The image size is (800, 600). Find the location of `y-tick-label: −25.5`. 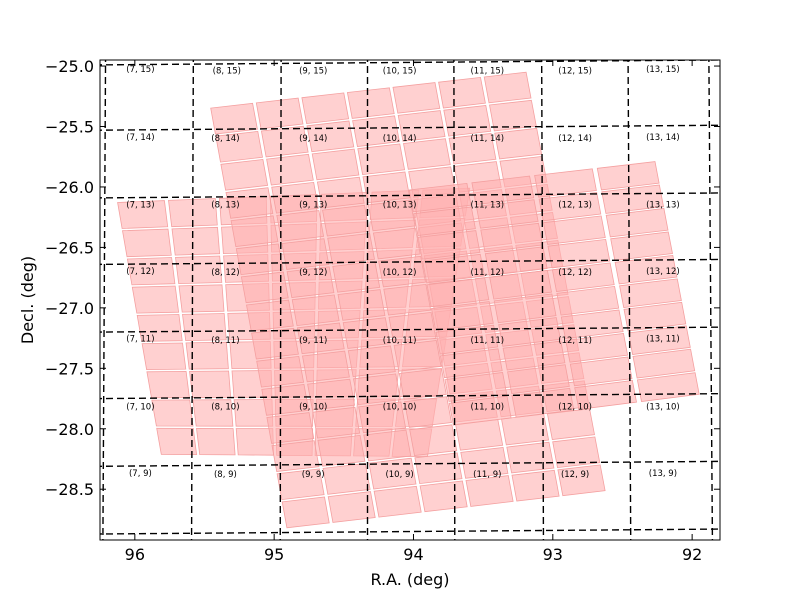

y-tick-label: −25.5 is located at coordinates (69, 126).